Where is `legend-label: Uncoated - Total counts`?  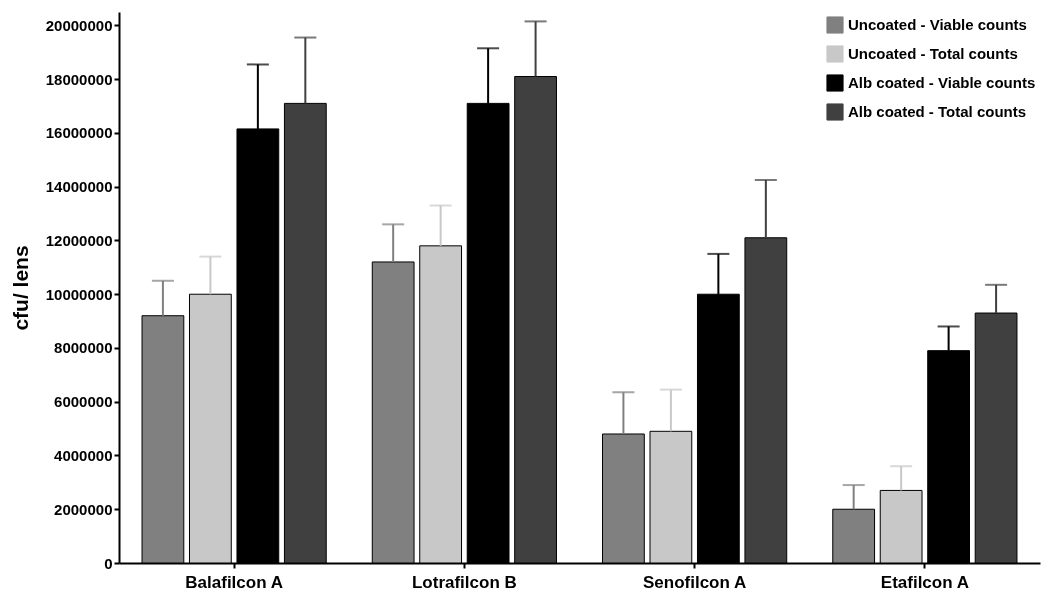 legend-label: Uncoated - Total counts is located at coordinates (933, 53).